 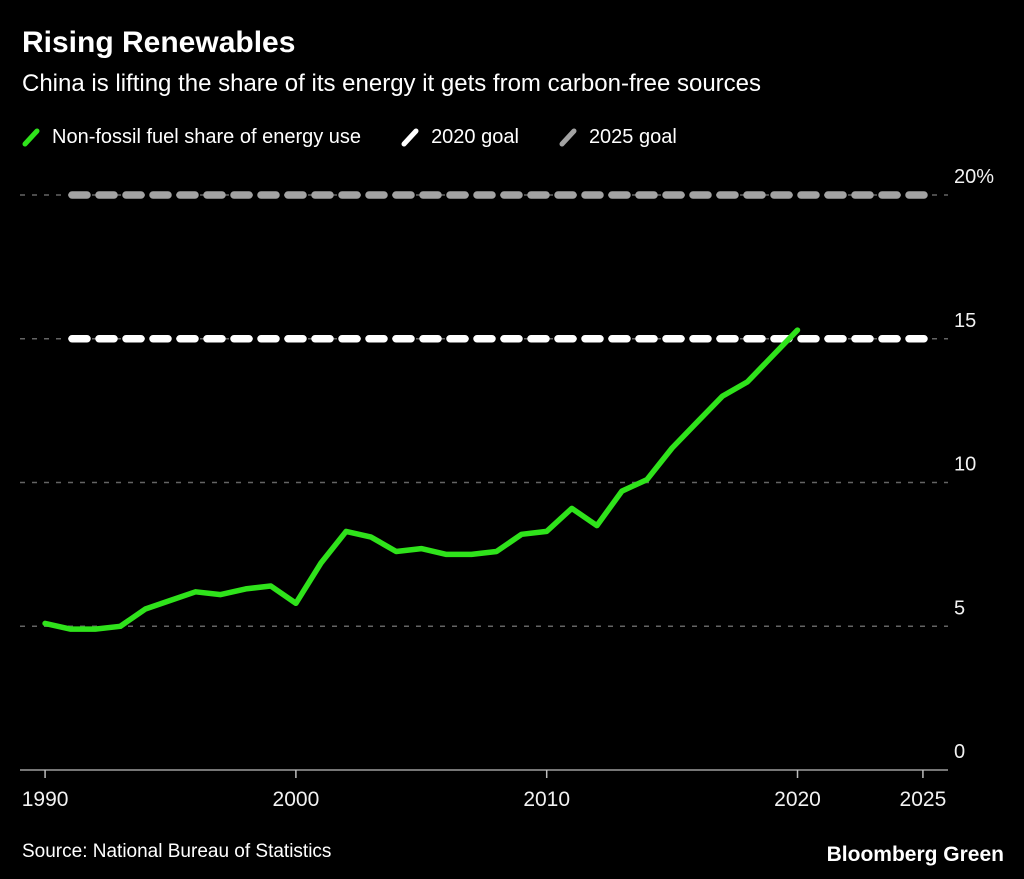 I want to click on y-tick-label: 5, so click(x=959, y=608).